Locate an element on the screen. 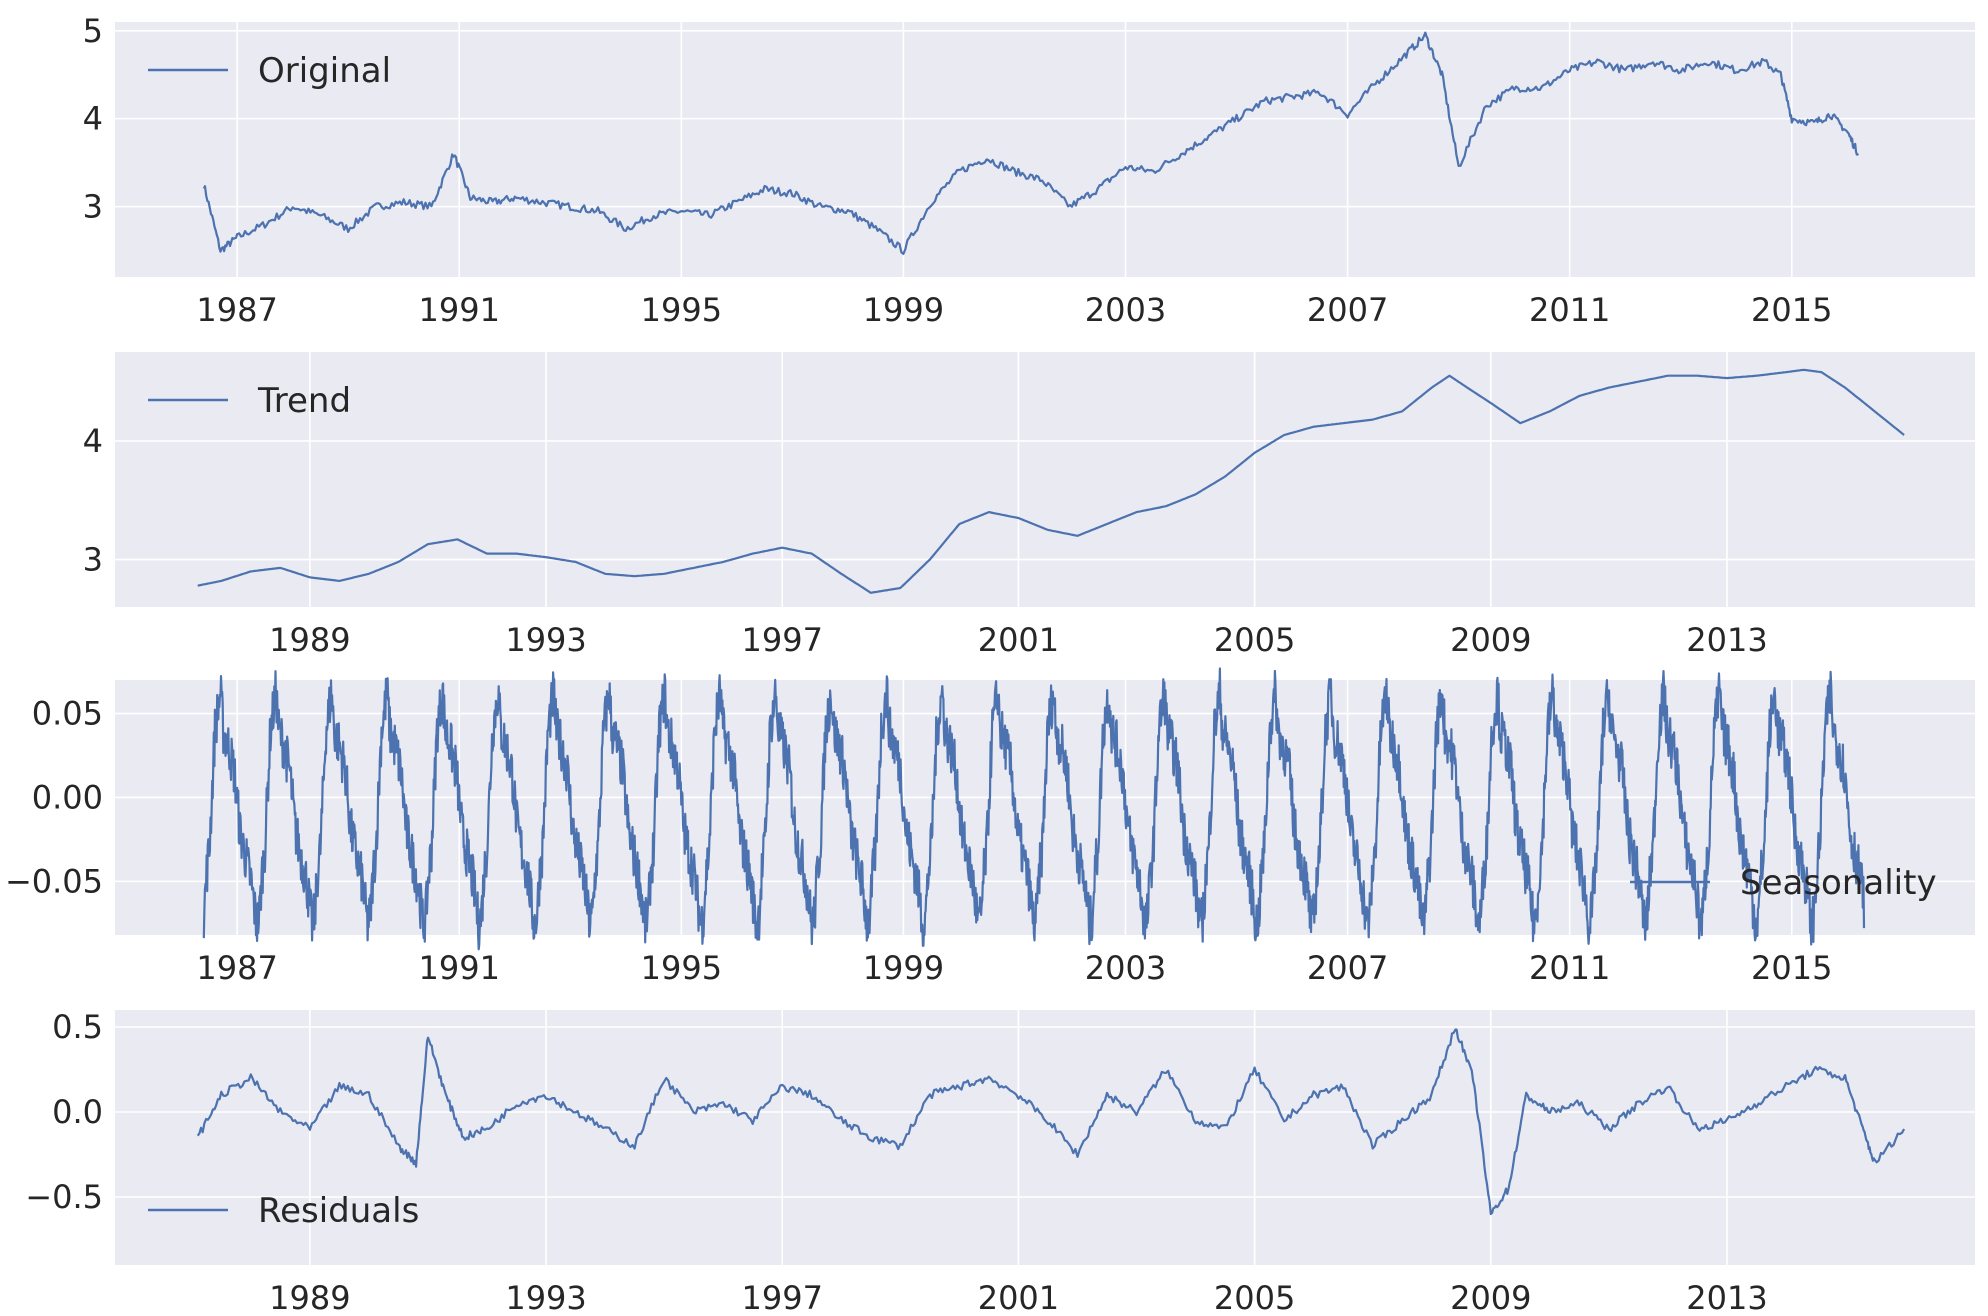  y-tick-label: 0.5 is located at coordinates (77, 1027).